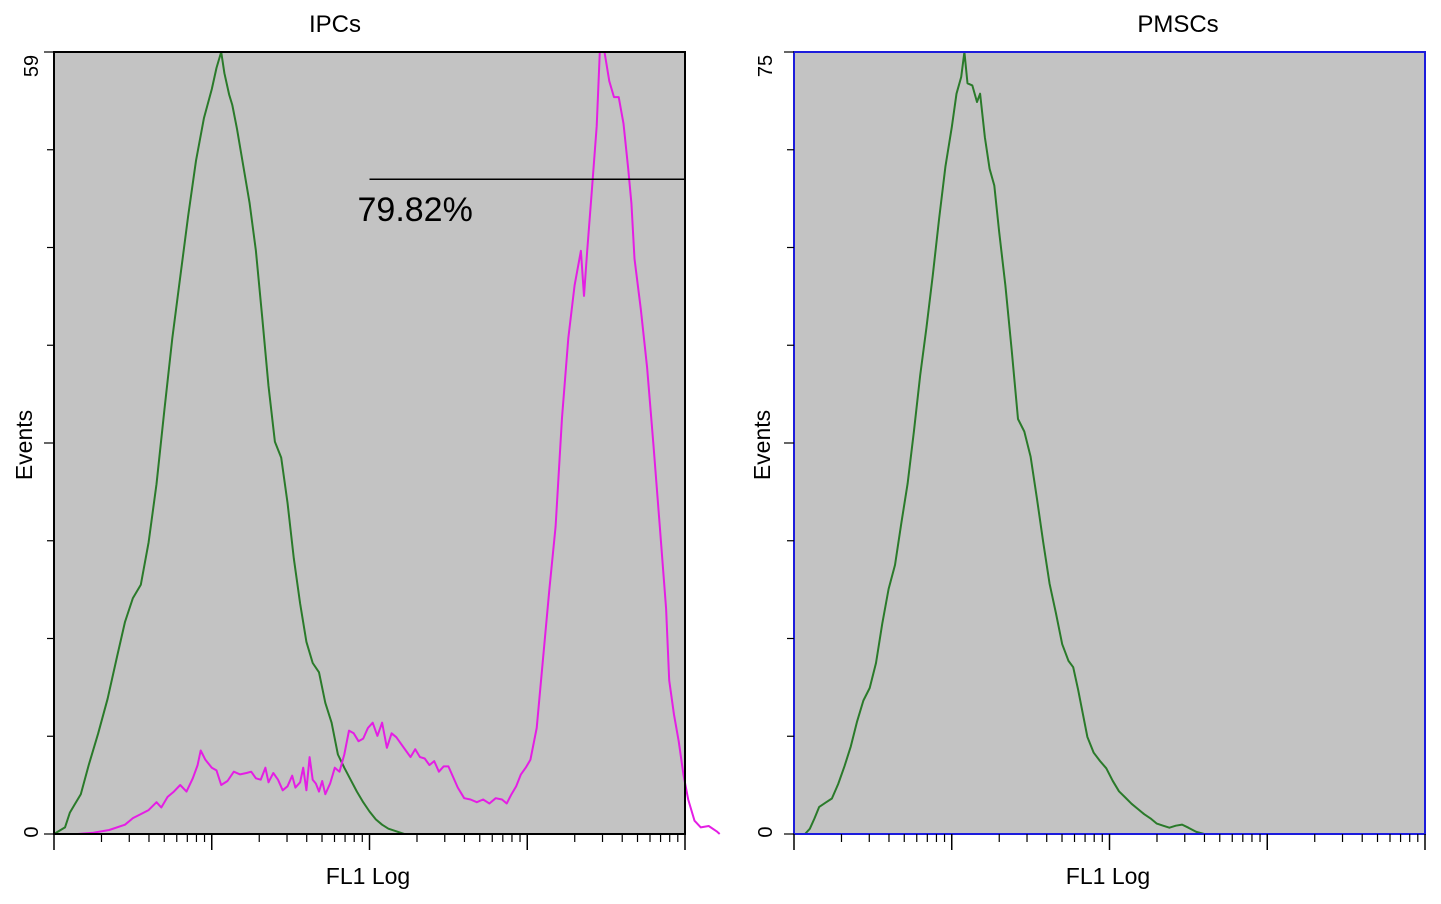 This screenshot has width=1441, height=904. I want to click on y-tick-label-max: 75, so click(766, 66).